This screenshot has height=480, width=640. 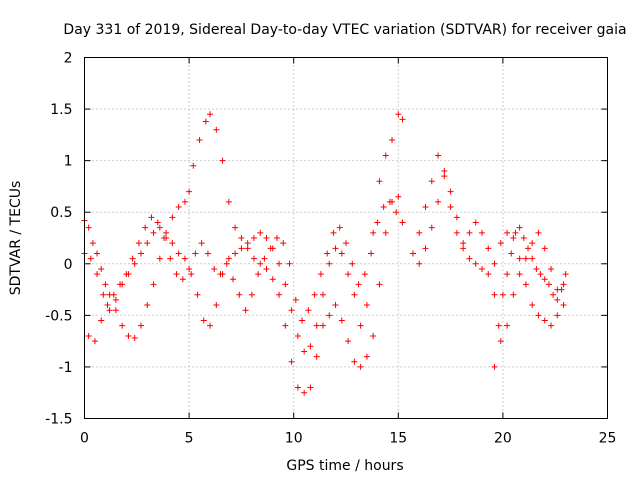 I want to click on x-tick-label: 5, so click(x=189, y=439).